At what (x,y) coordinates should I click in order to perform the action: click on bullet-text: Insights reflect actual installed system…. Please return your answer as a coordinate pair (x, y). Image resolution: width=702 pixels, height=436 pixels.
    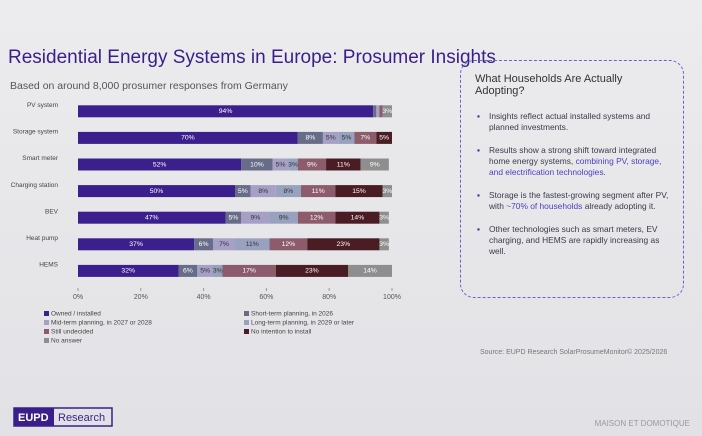
    Looking at the image, I should click on (570, 121).